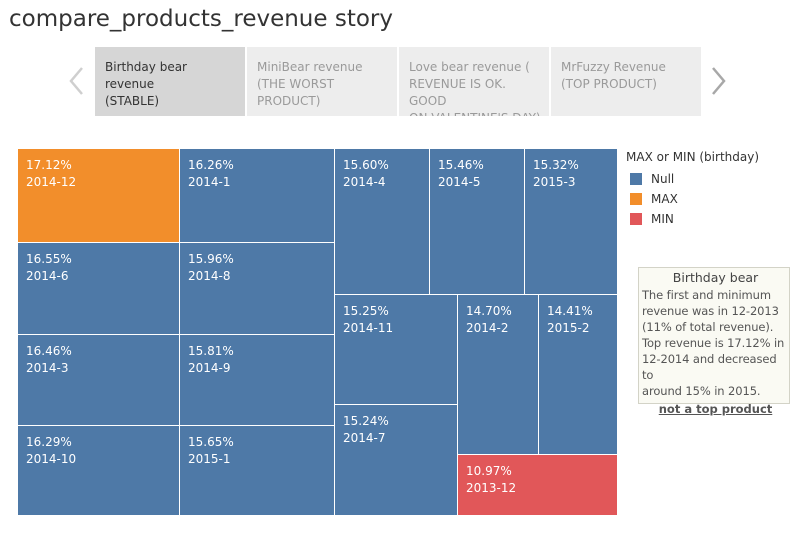  What do you see at coordinates (366, 311) in the screenshot?
I see `treemap-value-label: 15.25%` at bounding box center [366, 311].